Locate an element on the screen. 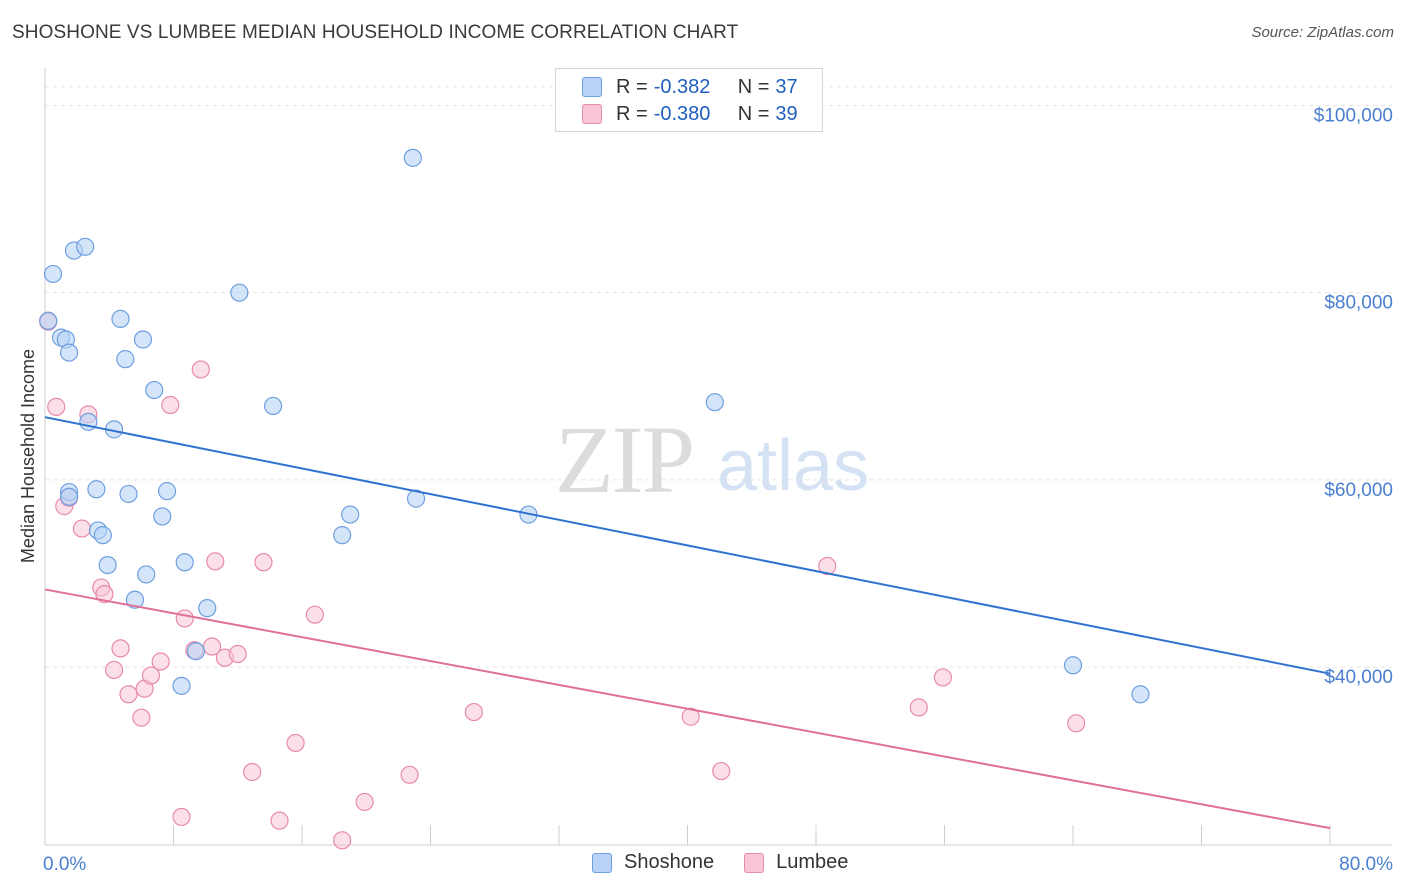 Image resolution: width=1406 pixels, height=892 pixels. y-tick-label: $60,000 is located at coordinates (1358, 490).